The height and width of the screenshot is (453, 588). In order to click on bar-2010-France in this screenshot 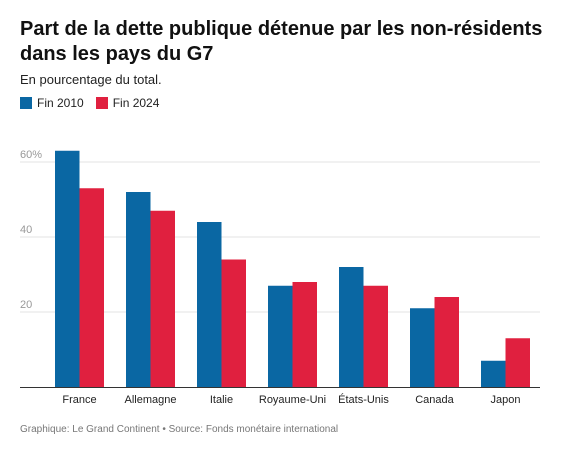, I will do `click(67, 268)`.